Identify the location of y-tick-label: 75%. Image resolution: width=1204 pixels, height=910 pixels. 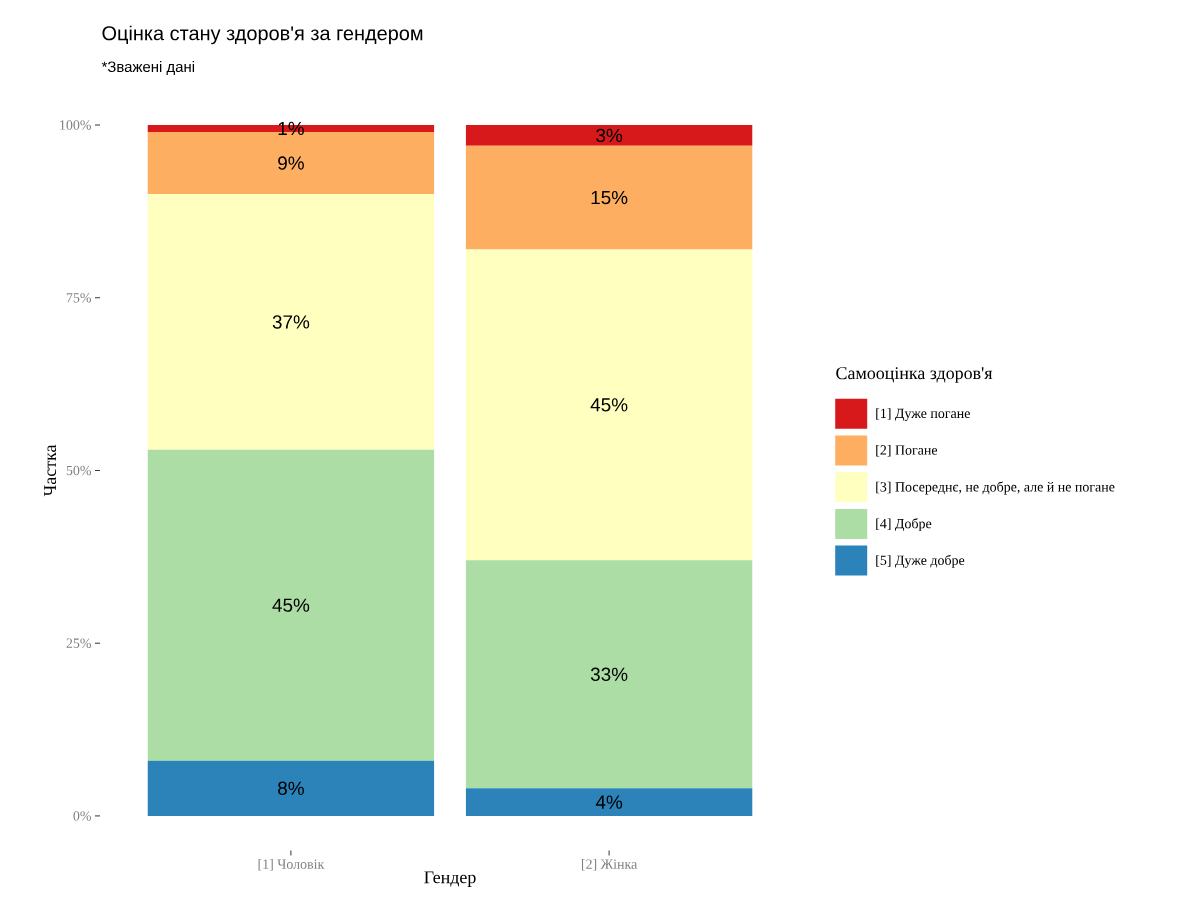
(79, 298).